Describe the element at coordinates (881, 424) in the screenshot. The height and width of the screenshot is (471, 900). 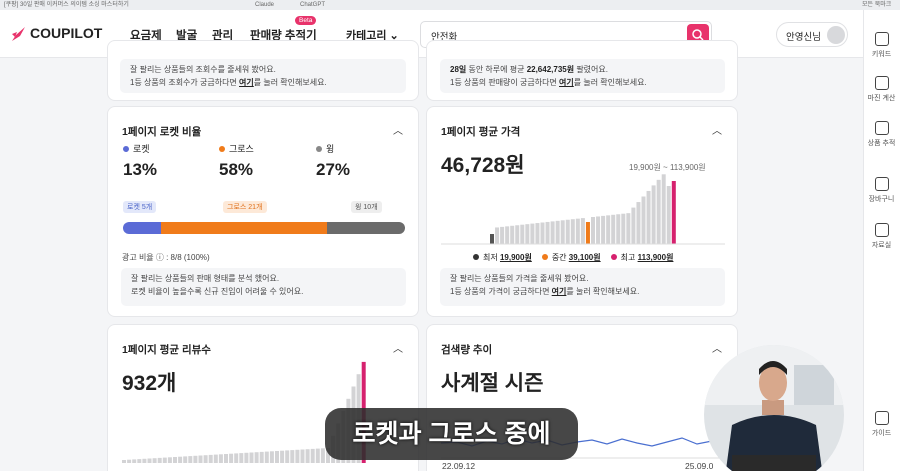
I see `sidebar-item: 가이드` at that location.